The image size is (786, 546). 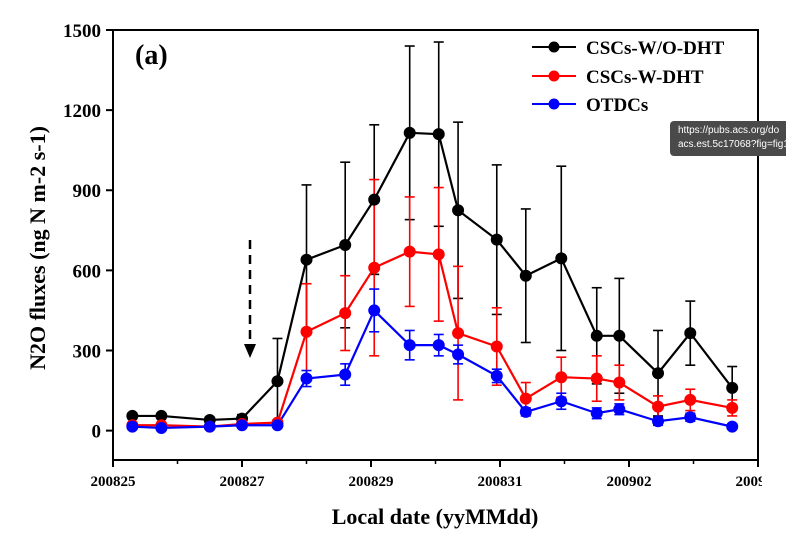 I want to click on dashed-arrow, so click(x=250, y=299).